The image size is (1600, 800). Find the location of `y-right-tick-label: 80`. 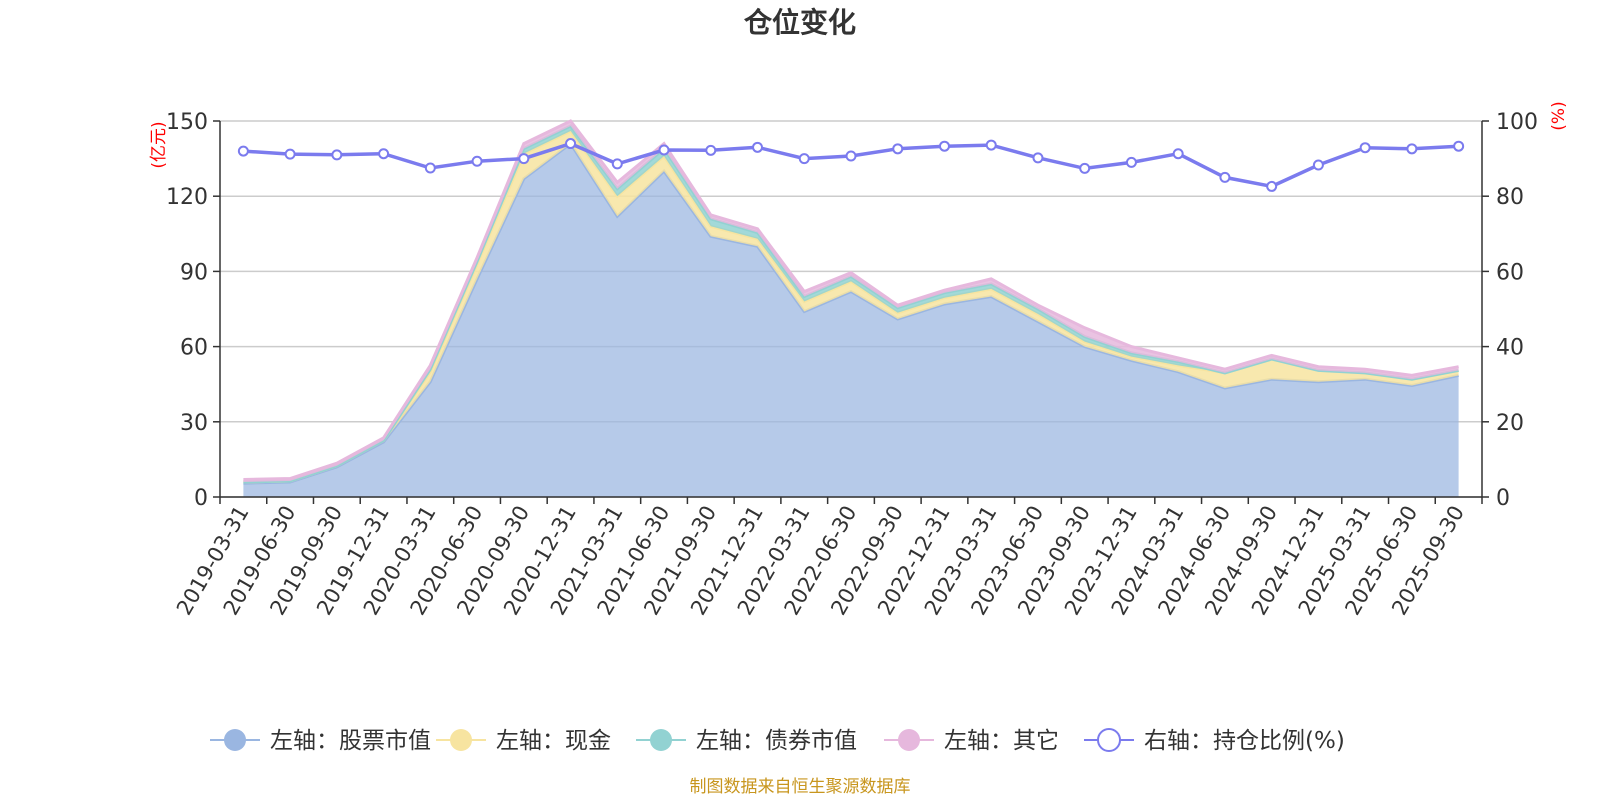

y-right-tick-label: 80 is located at coordinates (1510, 197).